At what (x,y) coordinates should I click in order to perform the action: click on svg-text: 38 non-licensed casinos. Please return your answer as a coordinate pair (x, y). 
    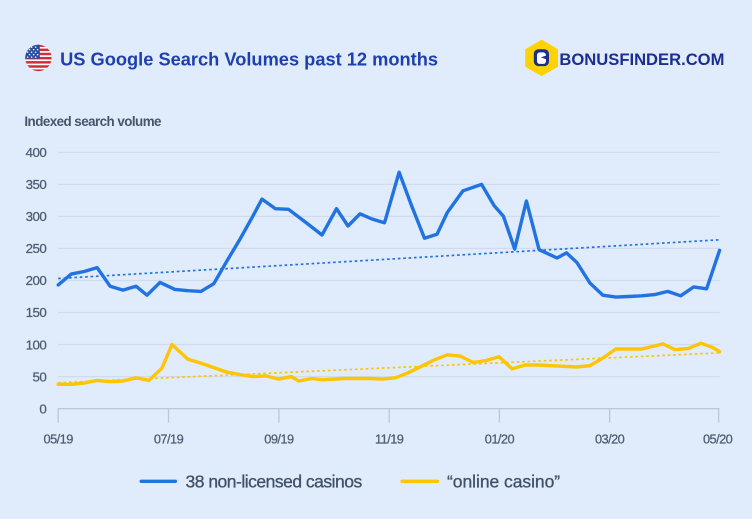
    Looking at the image, I should click on (274, 482).